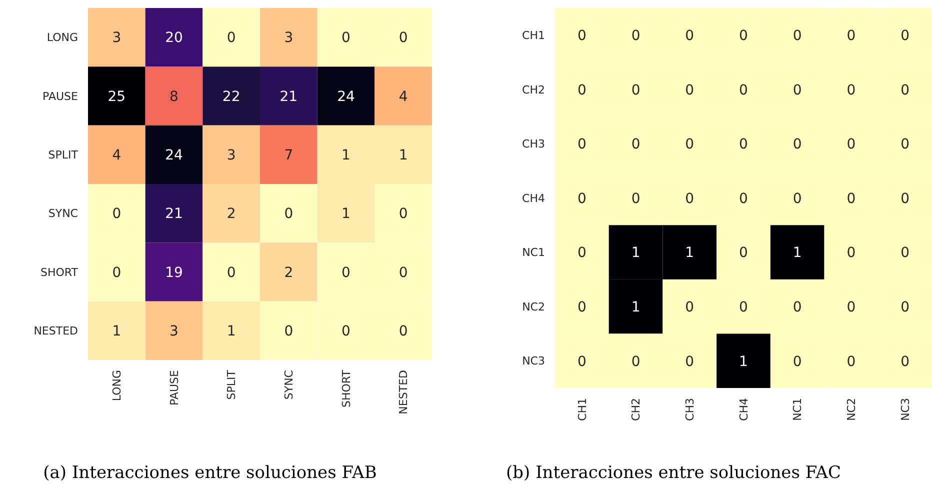 This screenshot has height=489, width=932. What do you see at coordinates (533, 253) in the screenshot?
I see `y-tick-label: NC1` at bounding box center [533, 253].